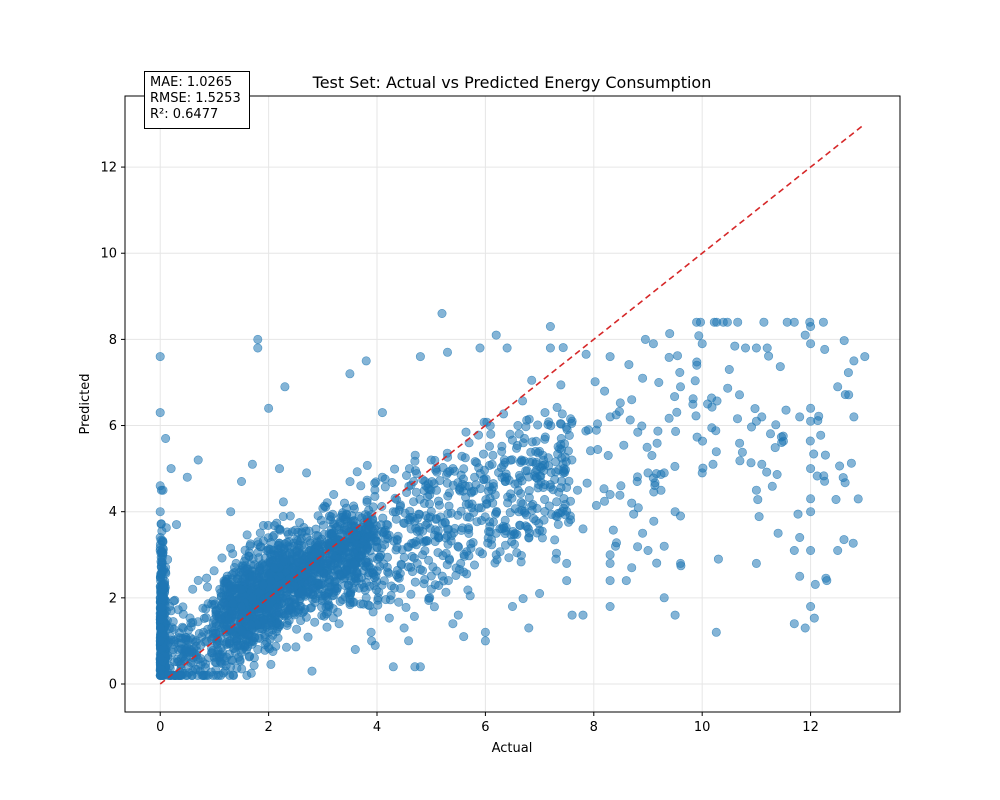  What do you see at coordinates (113, 685) in the screenshot?
I see `y-tick-label: 0` at bounding box center [113, 685].